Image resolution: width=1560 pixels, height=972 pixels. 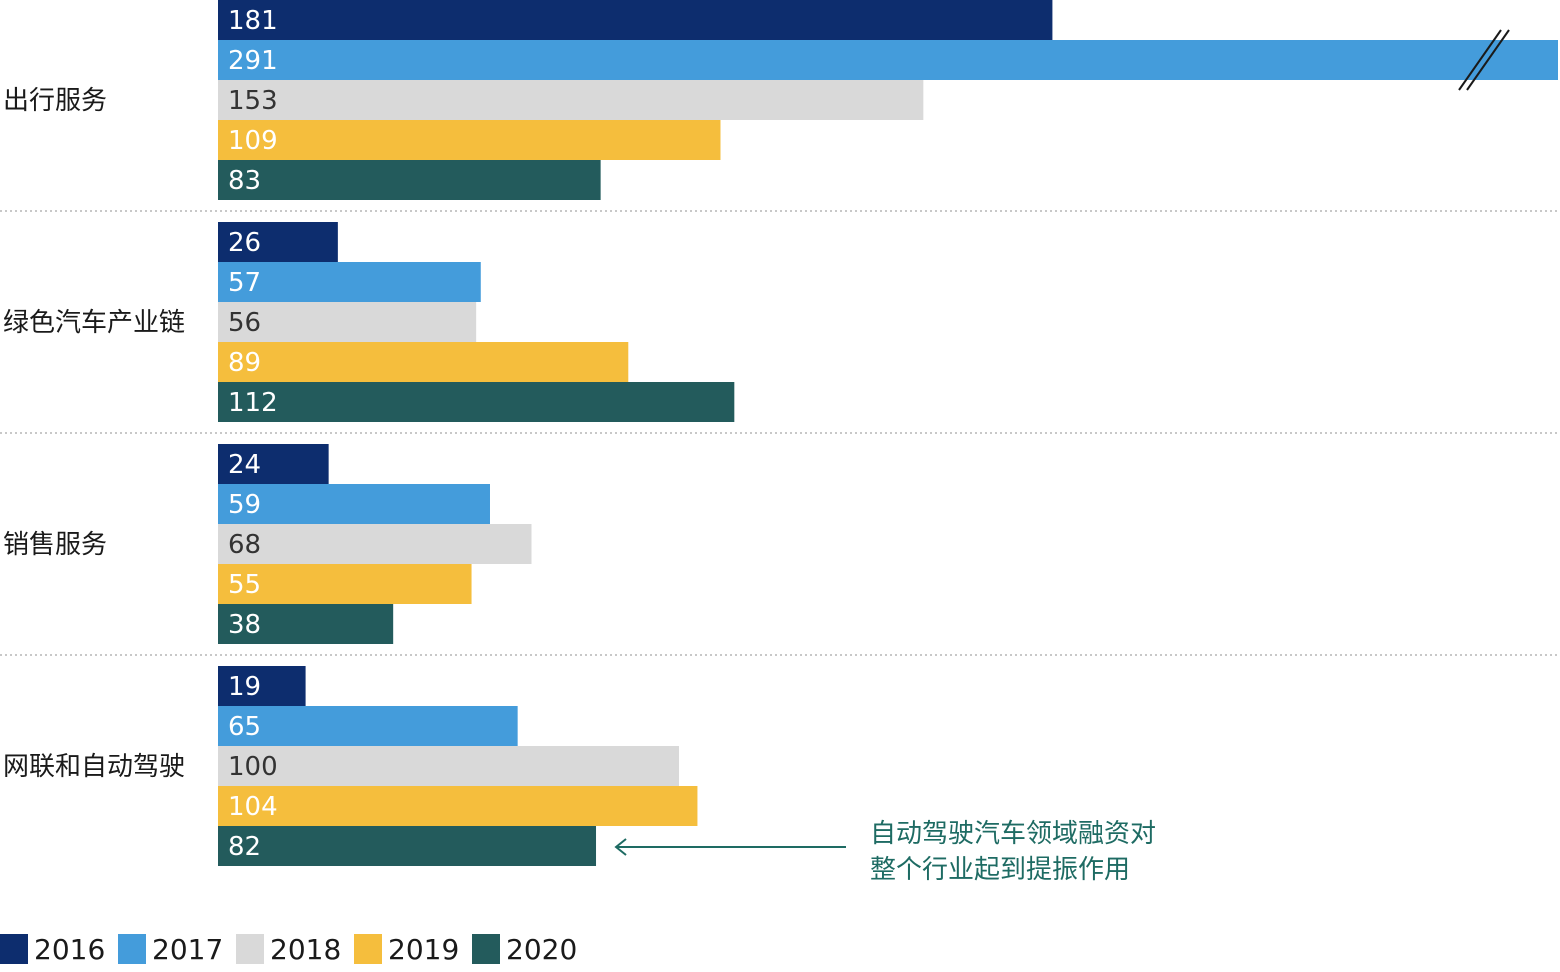 What do you see at coordinates (620, 847) in the screenshot?
I see `annotation-arrowhead` at bounding box center [620, 847].